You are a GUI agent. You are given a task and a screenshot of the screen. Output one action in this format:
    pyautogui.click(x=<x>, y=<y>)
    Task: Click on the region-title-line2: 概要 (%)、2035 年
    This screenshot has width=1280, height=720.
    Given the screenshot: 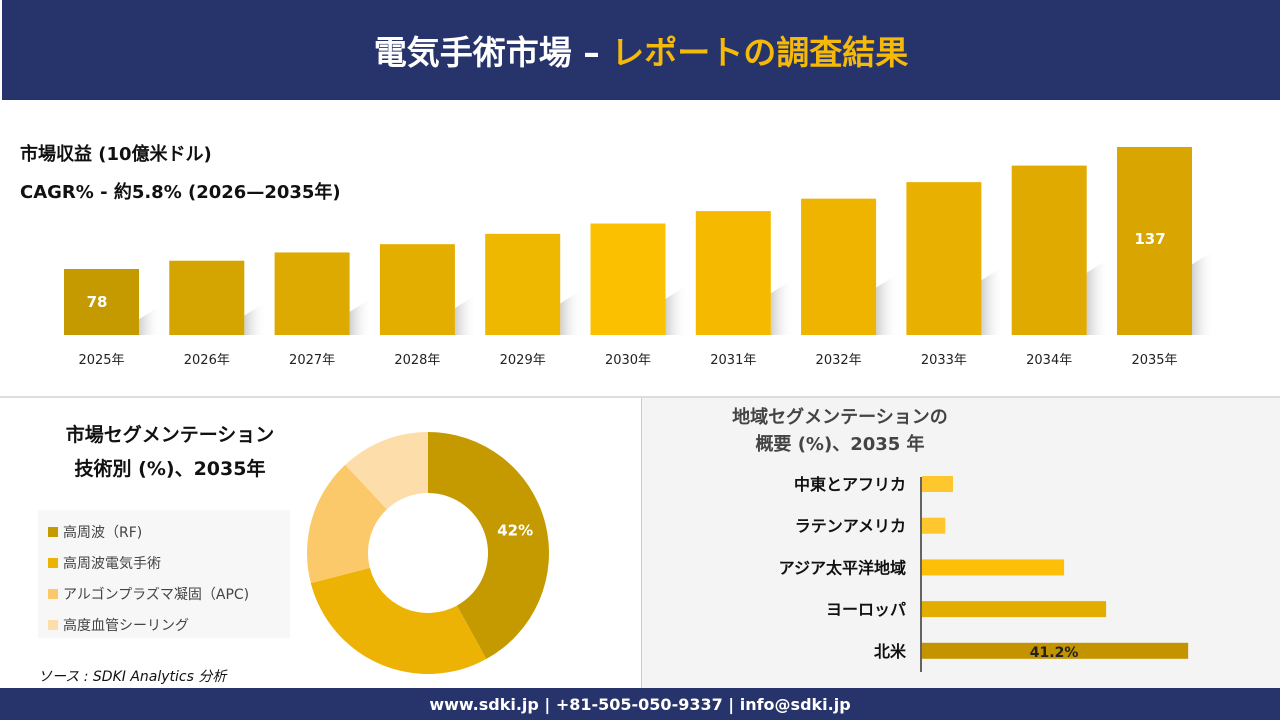 What is the action you would take?
    pyautogui.click(x=840, y=444)
    